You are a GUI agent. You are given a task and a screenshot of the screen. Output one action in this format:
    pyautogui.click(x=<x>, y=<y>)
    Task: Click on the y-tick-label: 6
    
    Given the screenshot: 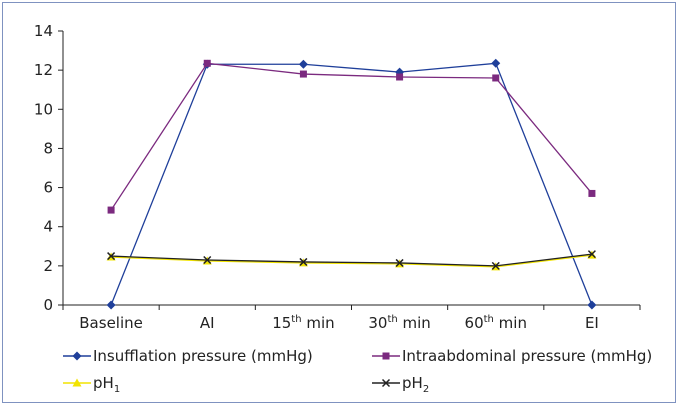 What is the action you would take?
    pyautogui.click(x=48, y=188)
    